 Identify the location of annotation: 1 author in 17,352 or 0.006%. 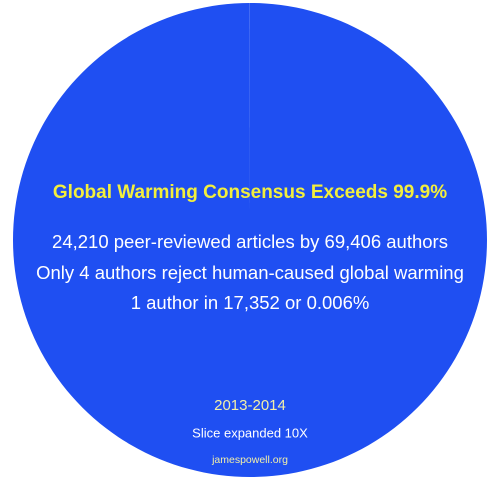
(250, 302).